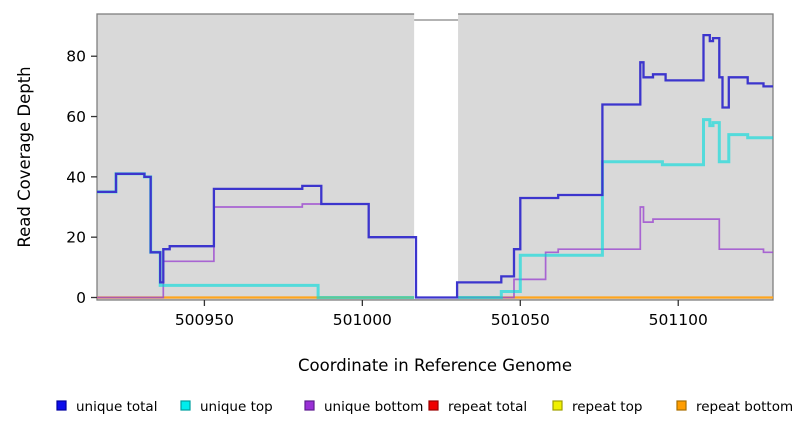 Image resolution: width=792 pixels, height=432 pixels. I want to click on legend-label-repeat-top: repeat top, so click(607, 407).